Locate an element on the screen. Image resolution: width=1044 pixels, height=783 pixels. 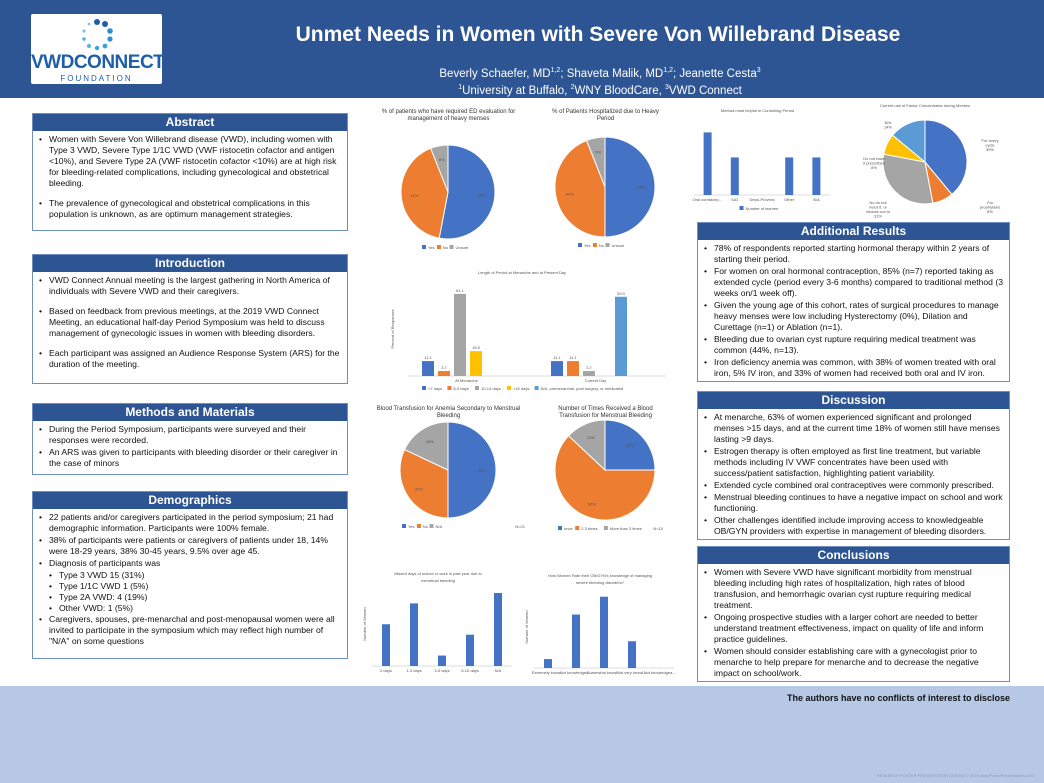
pie-slice-more-than-3-times is located at coordinates (586, 445).